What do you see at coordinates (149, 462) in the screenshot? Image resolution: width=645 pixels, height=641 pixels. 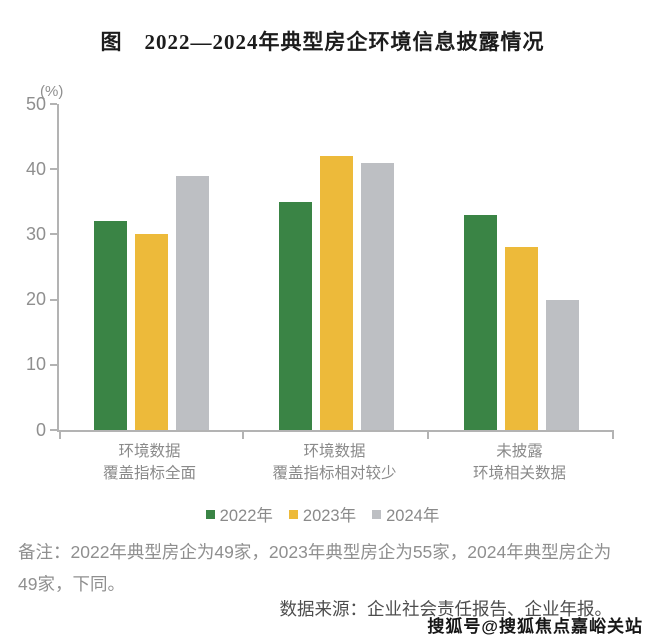 I see `x-axis-category-label: 环境数据 覆盖指标全面` at bounding box center [149, 462].